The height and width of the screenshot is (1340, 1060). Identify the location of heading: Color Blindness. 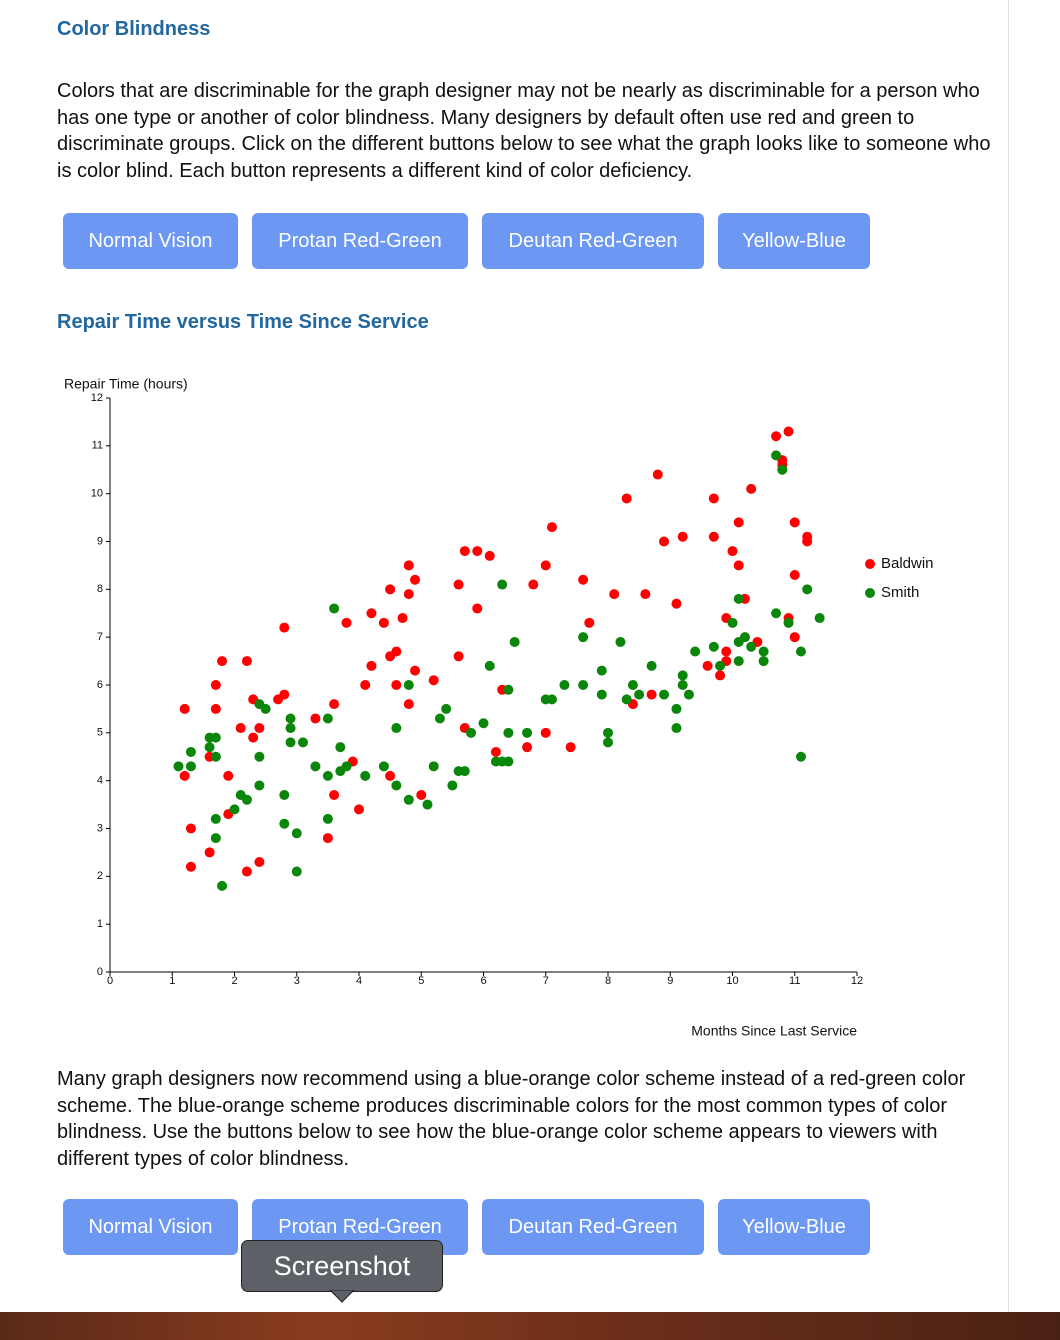
(134, 29).